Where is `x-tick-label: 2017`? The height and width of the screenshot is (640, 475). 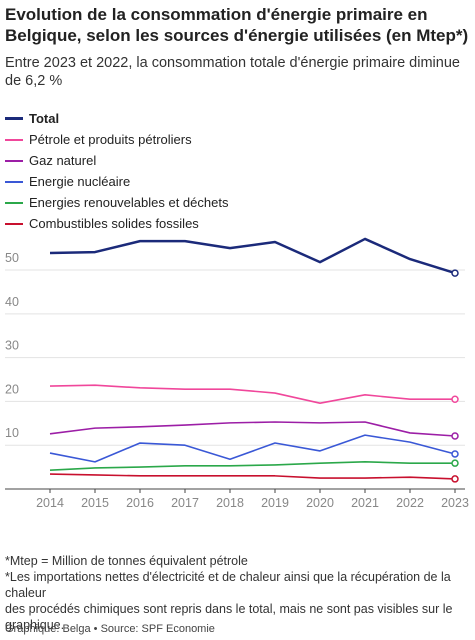 x-tick-label: 2017 is located at coordinates (185, 503).